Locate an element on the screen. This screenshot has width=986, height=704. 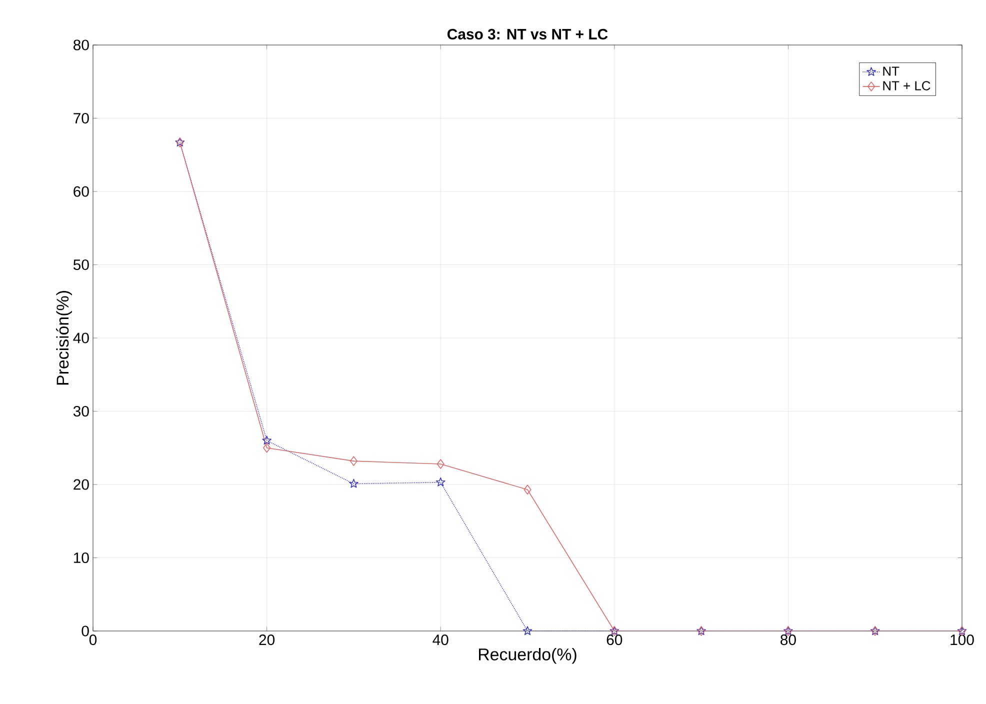
x-tick-label: 60 is located at coordinates (614, 640).